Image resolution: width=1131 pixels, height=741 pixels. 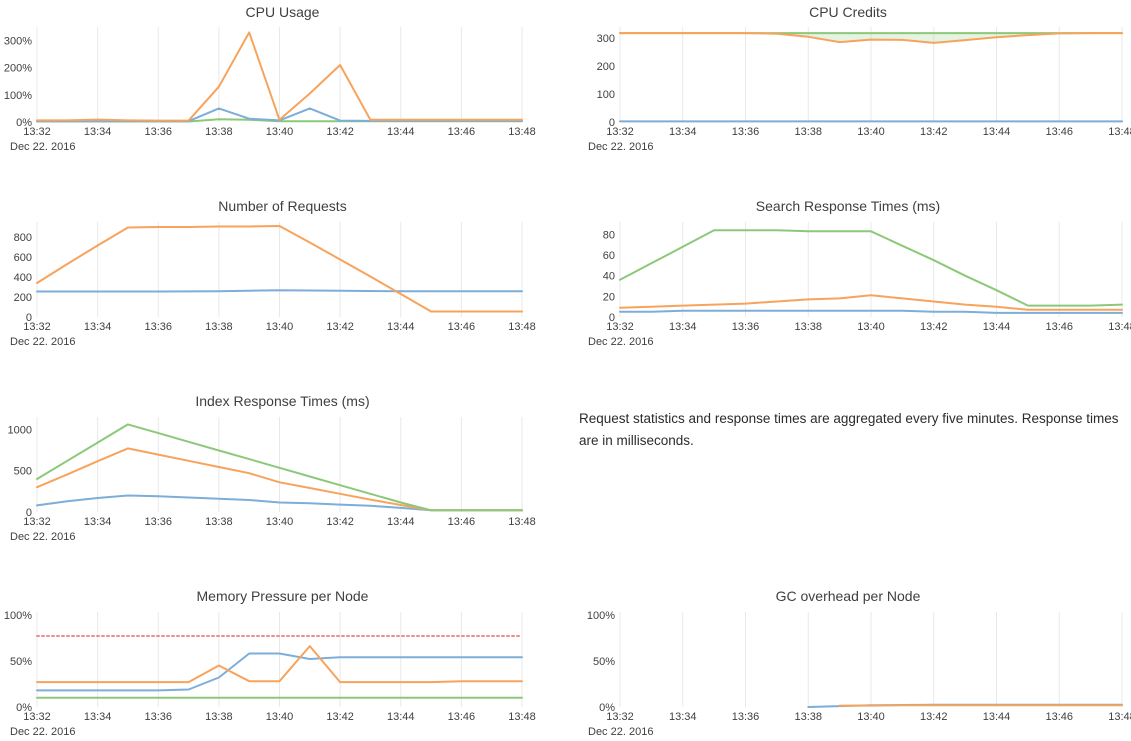 I want to click on number-of-requests-series-orange, so click(x=279, y=269).